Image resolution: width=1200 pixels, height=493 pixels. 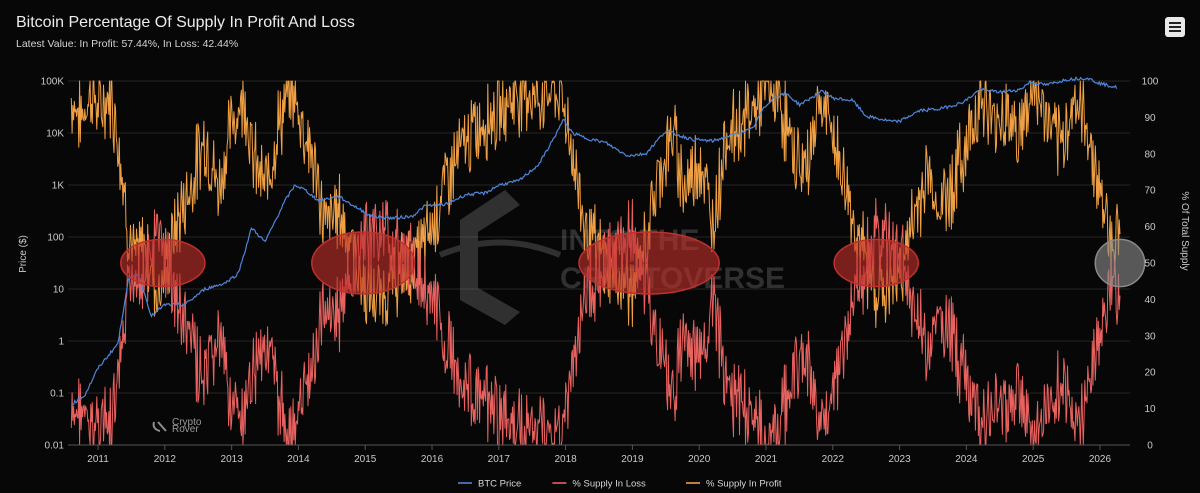 What do you see at coordinates (499, 484) in the screenshot?
I see `legend-label: BTC Price` at bounding box center [499, 484].